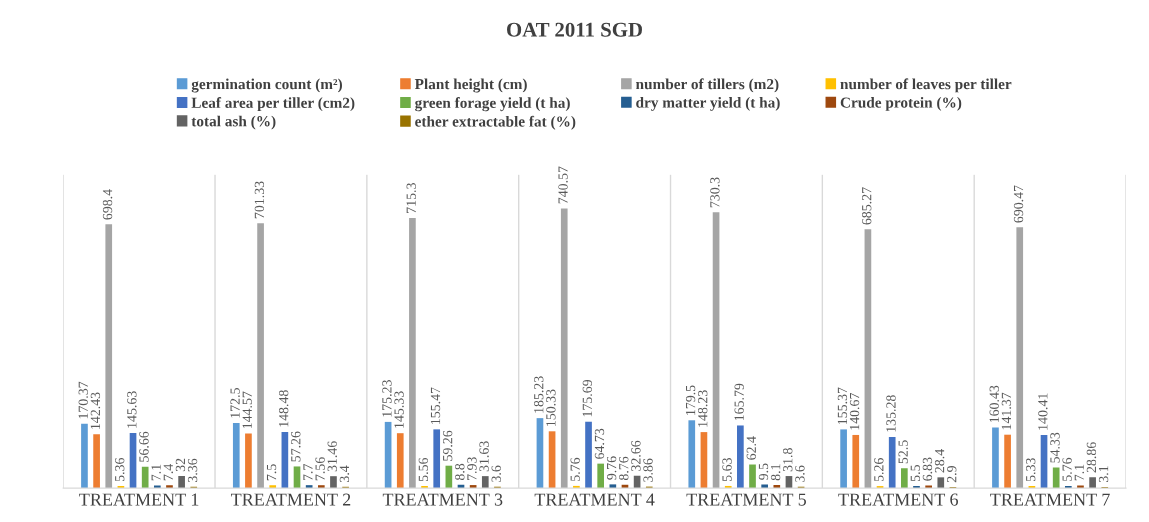 This screenshot has height=522, width=1149. What do you see at coordinates (901, 103) in the screenshot?
I see `legend-label: Crude protein (%)` at bounding box center [901, 103].